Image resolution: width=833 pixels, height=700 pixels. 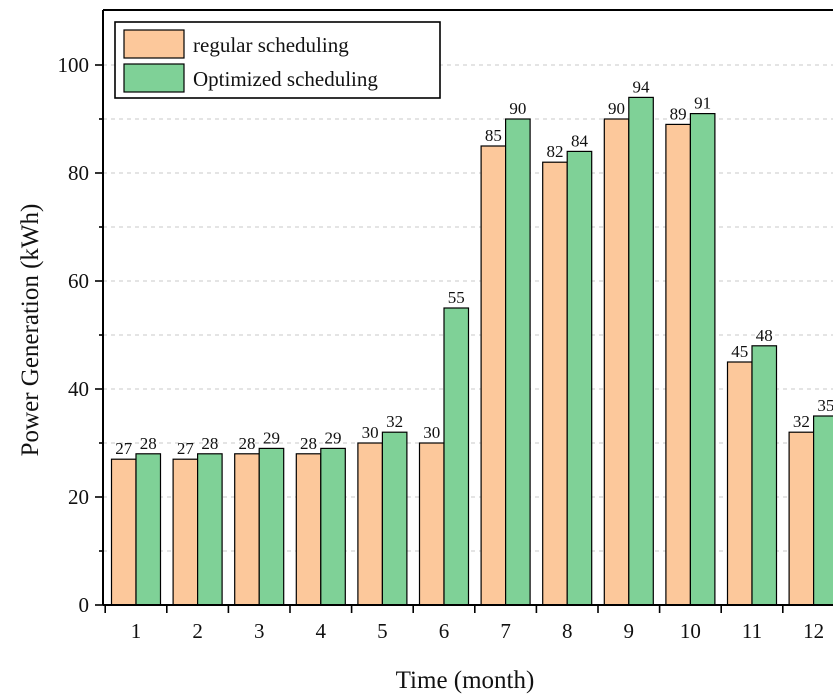 What do you see at coordinates (154, 78) in the screenshot?
I see `legend-swatch-optimized` at bounding box center [154, 78].